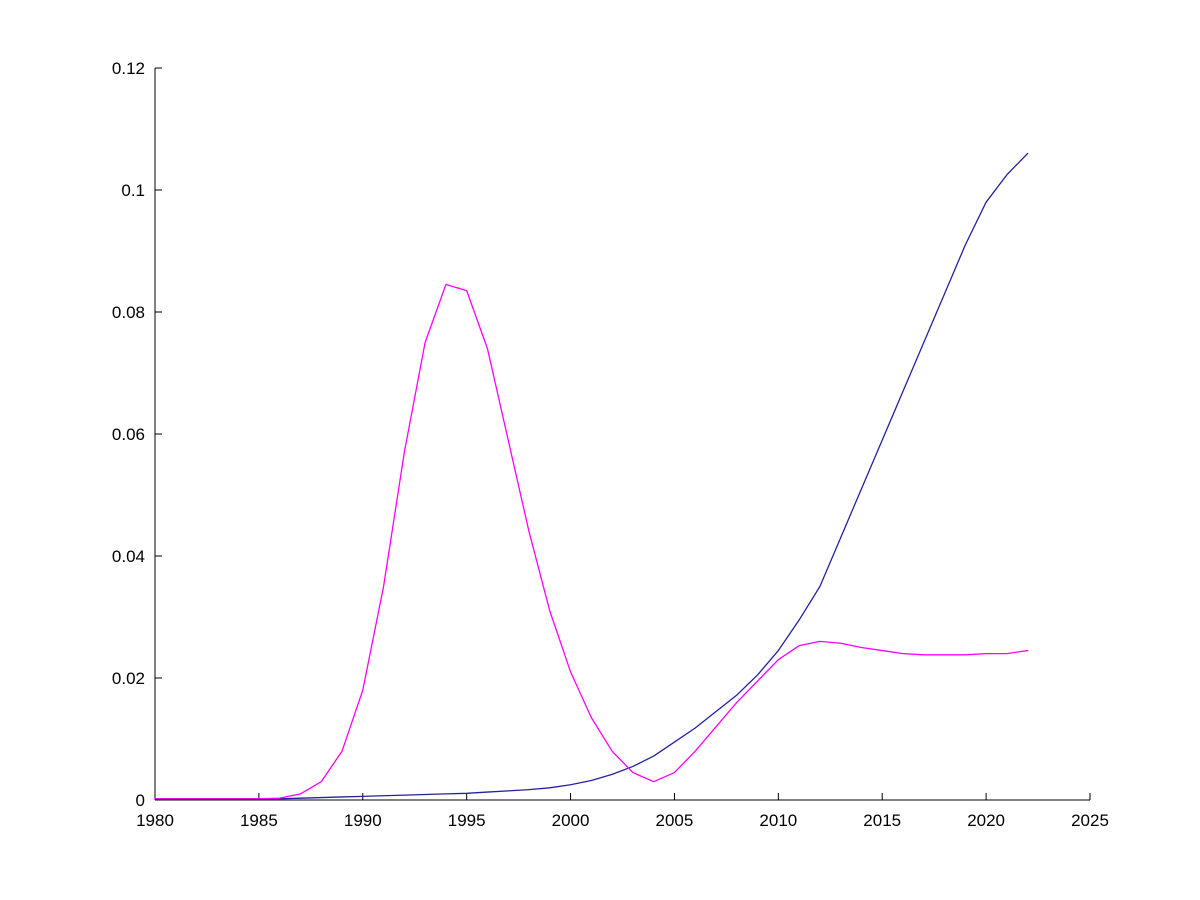 The height and width of the screenshot is (900, 1200). What do you see at coordinates (128, 556) in the screenshot?
I see `y-tick-label: 0.04` at bounding box center [128, 556].